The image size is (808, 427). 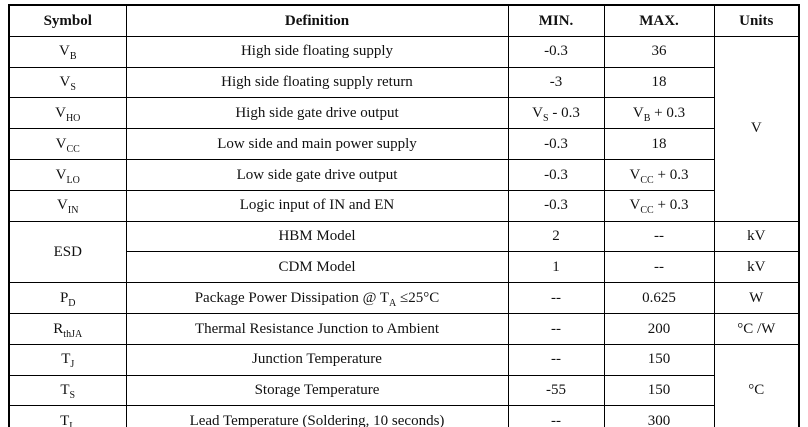 I want to click on min-cell: VS - 0.3, so click(x=556, y=113).